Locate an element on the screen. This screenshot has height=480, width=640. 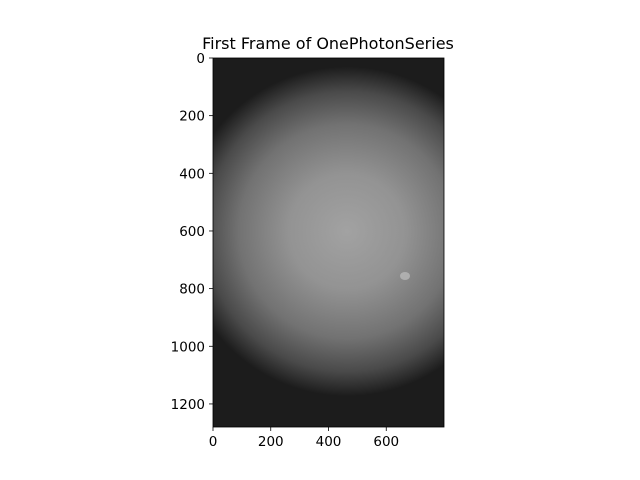
y-tick-label: 0 is located at coordinates (200, 59).